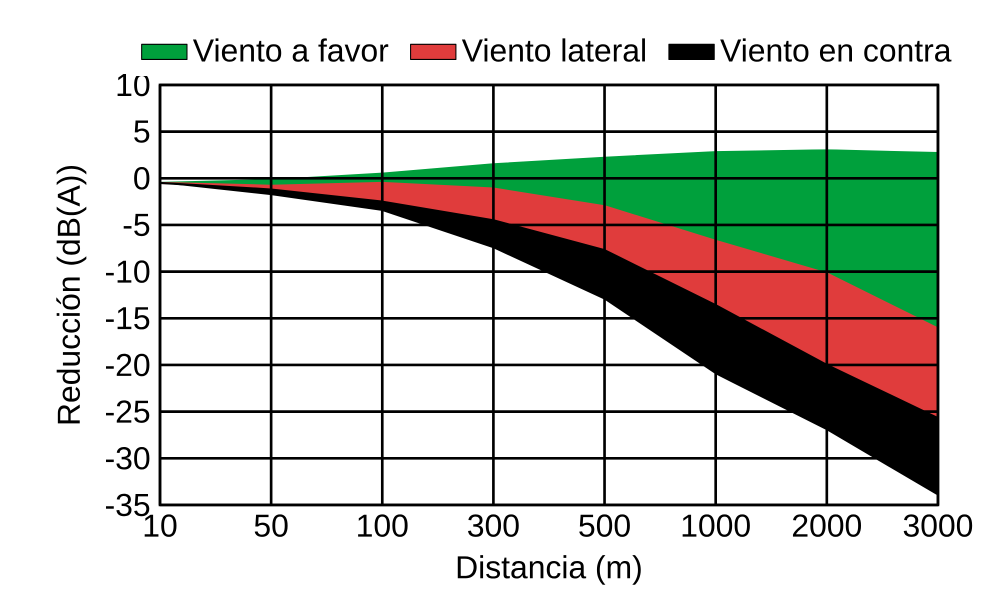 This screenshot has width=982, height=608. What do you see at coordinates (604, 525) in the screenshot?
I see `x-tick-label: 500` at bounding box center [604, 525].